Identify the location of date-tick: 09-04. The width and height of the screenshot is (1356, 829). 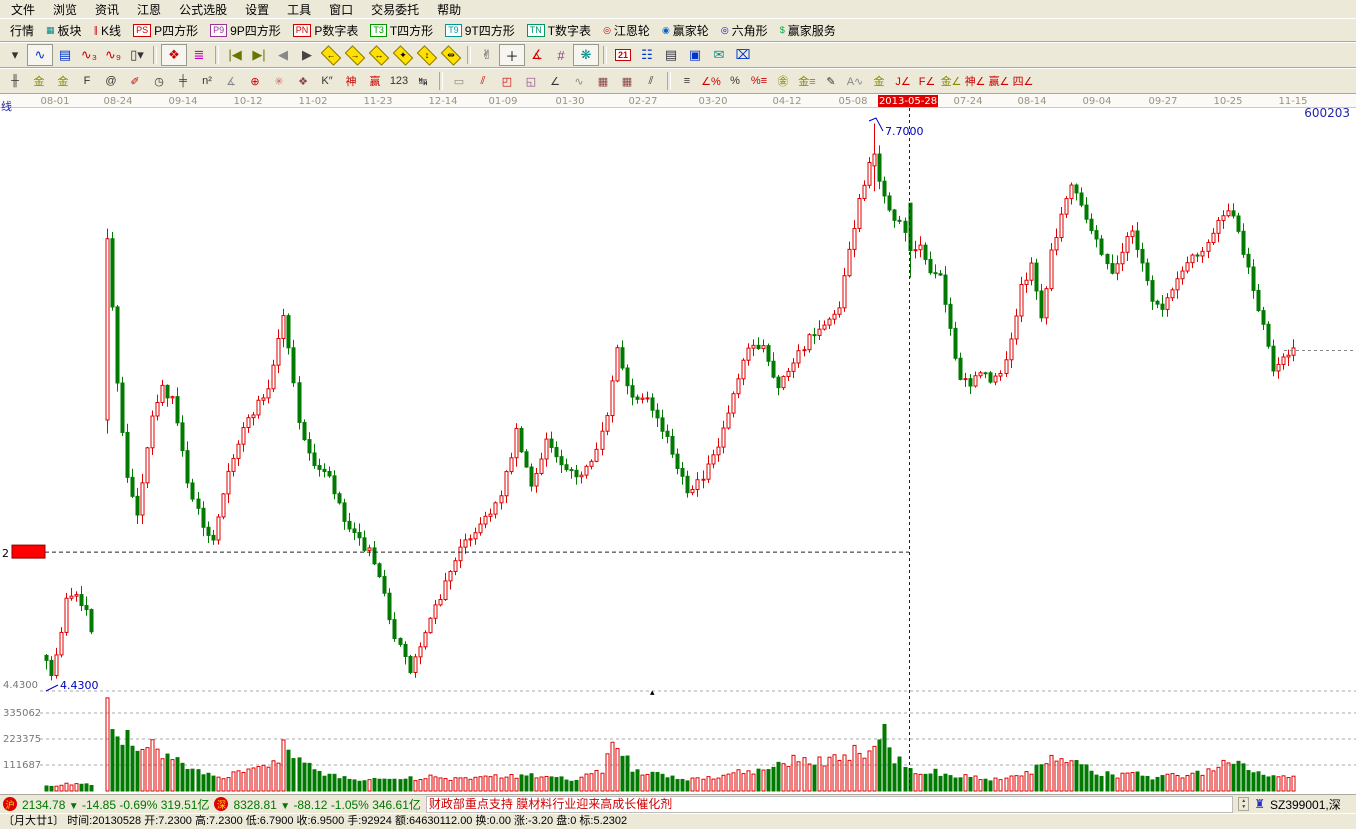
(1096, 101).